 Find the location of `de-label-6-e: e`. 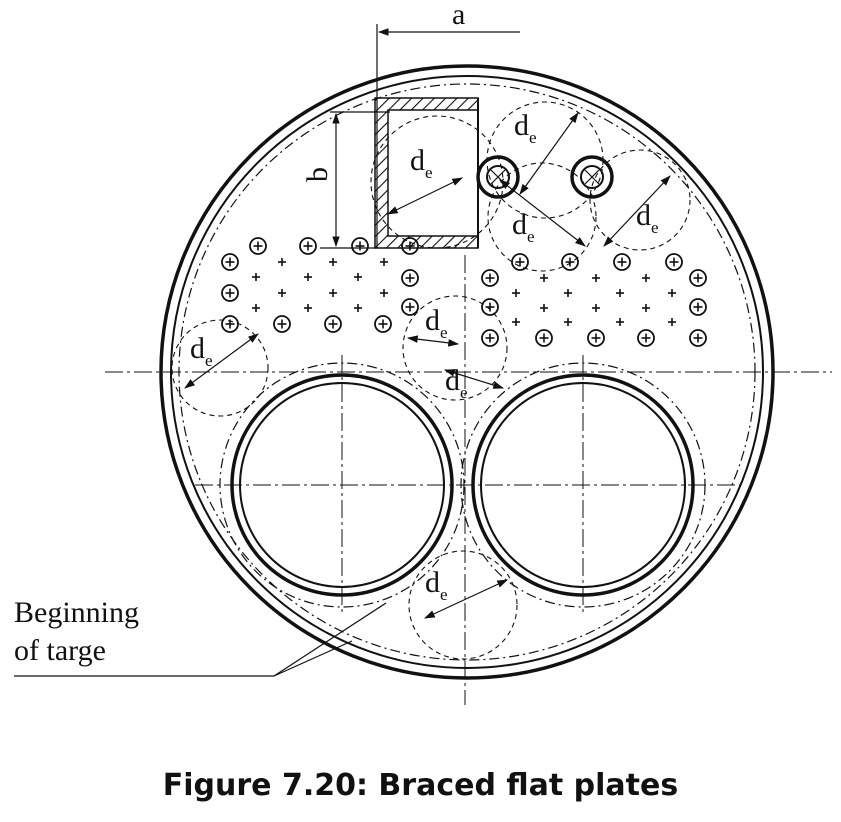

de-label-6-e: e is located at coordinates (444, 332).